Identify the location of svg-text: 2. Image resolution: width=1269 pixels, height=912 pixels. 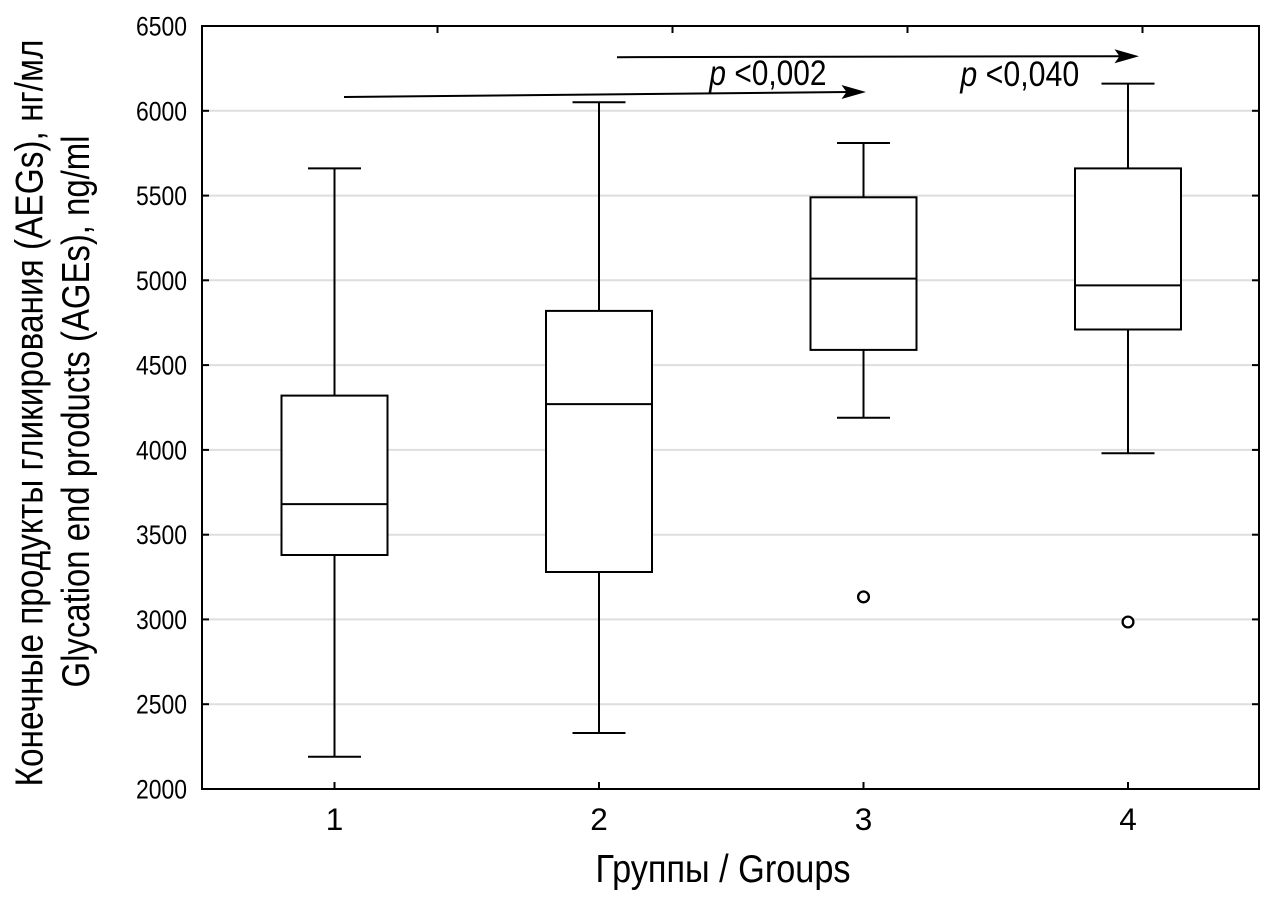
(599, 819).